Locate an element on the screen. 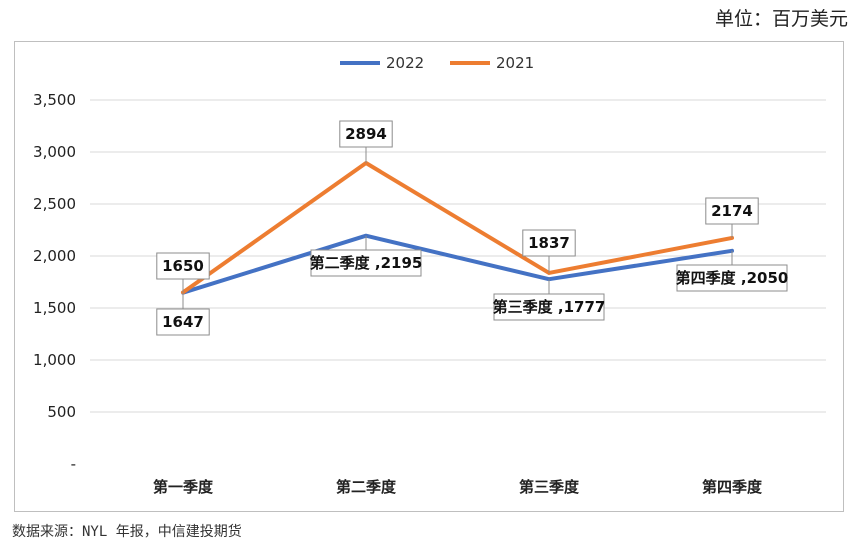 This screenshot has width=860, height=555. data-label-2021: 2174 is located at coordinates (732, 217).